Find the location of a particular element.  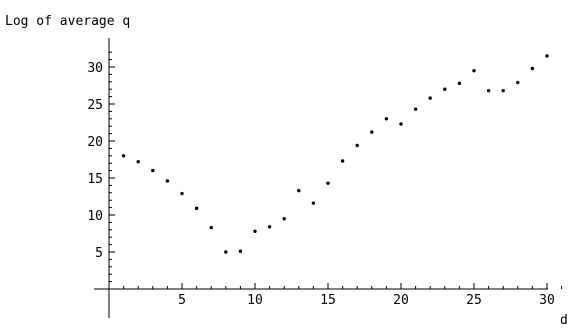

x-tick-label: 10 is located at coordinates (255, 300).